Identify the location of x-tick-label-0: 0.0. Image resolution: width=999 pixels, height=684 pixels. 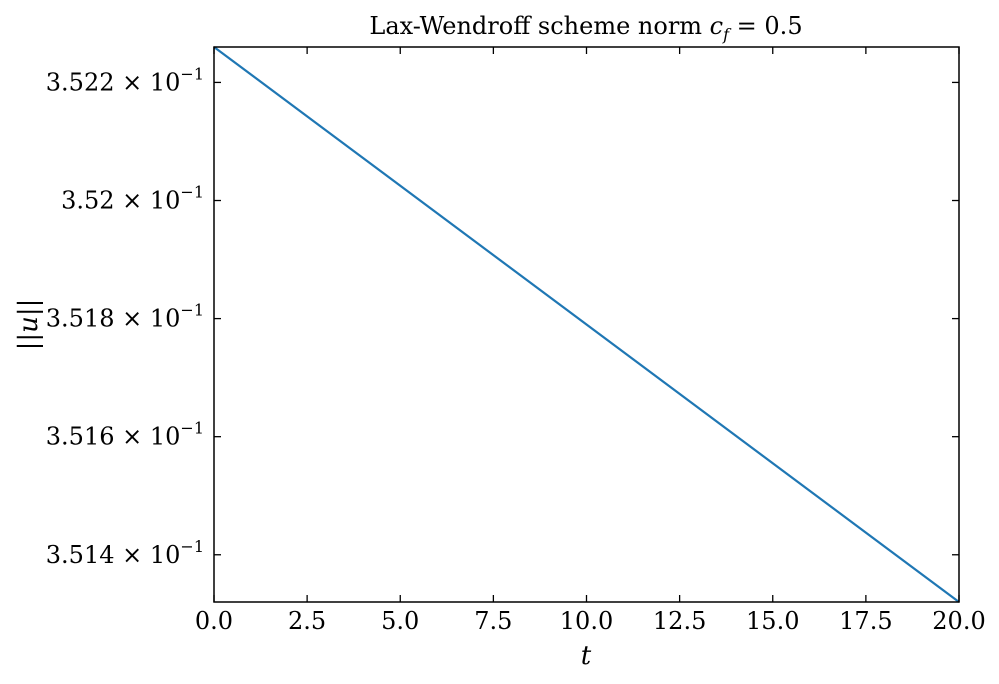
(214, 621).